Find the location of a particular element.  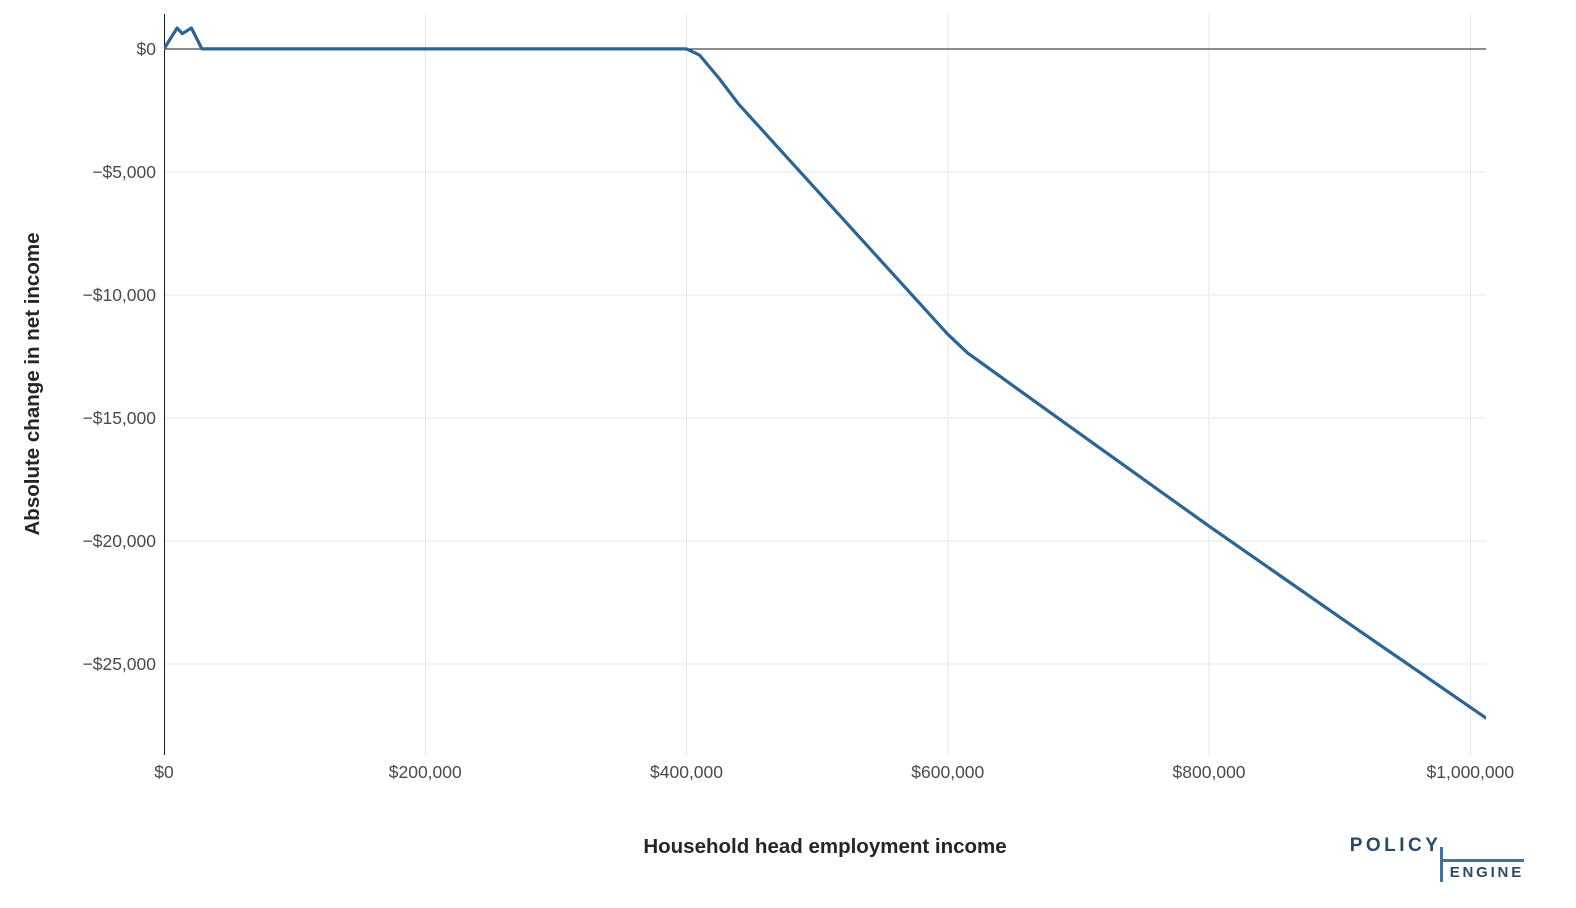

y-tick-label: −$20,000 is located at coordinates (119, 540).